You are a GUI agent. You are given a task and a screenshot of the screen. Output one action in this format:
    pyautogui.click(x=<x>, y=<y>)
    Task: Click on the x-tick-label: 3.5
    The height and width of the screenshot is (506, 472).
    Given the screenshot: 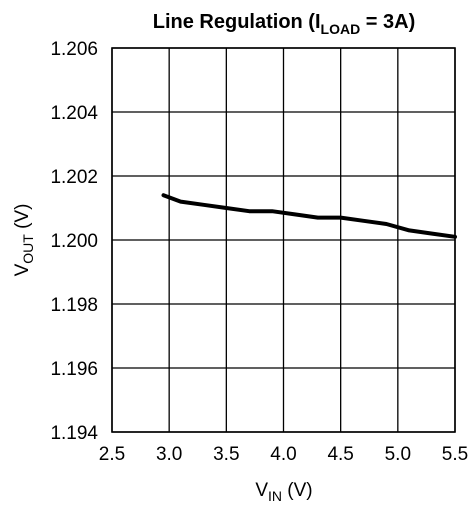 What is the action you would take?
    pyautogui.click(x=226, y=454)
    